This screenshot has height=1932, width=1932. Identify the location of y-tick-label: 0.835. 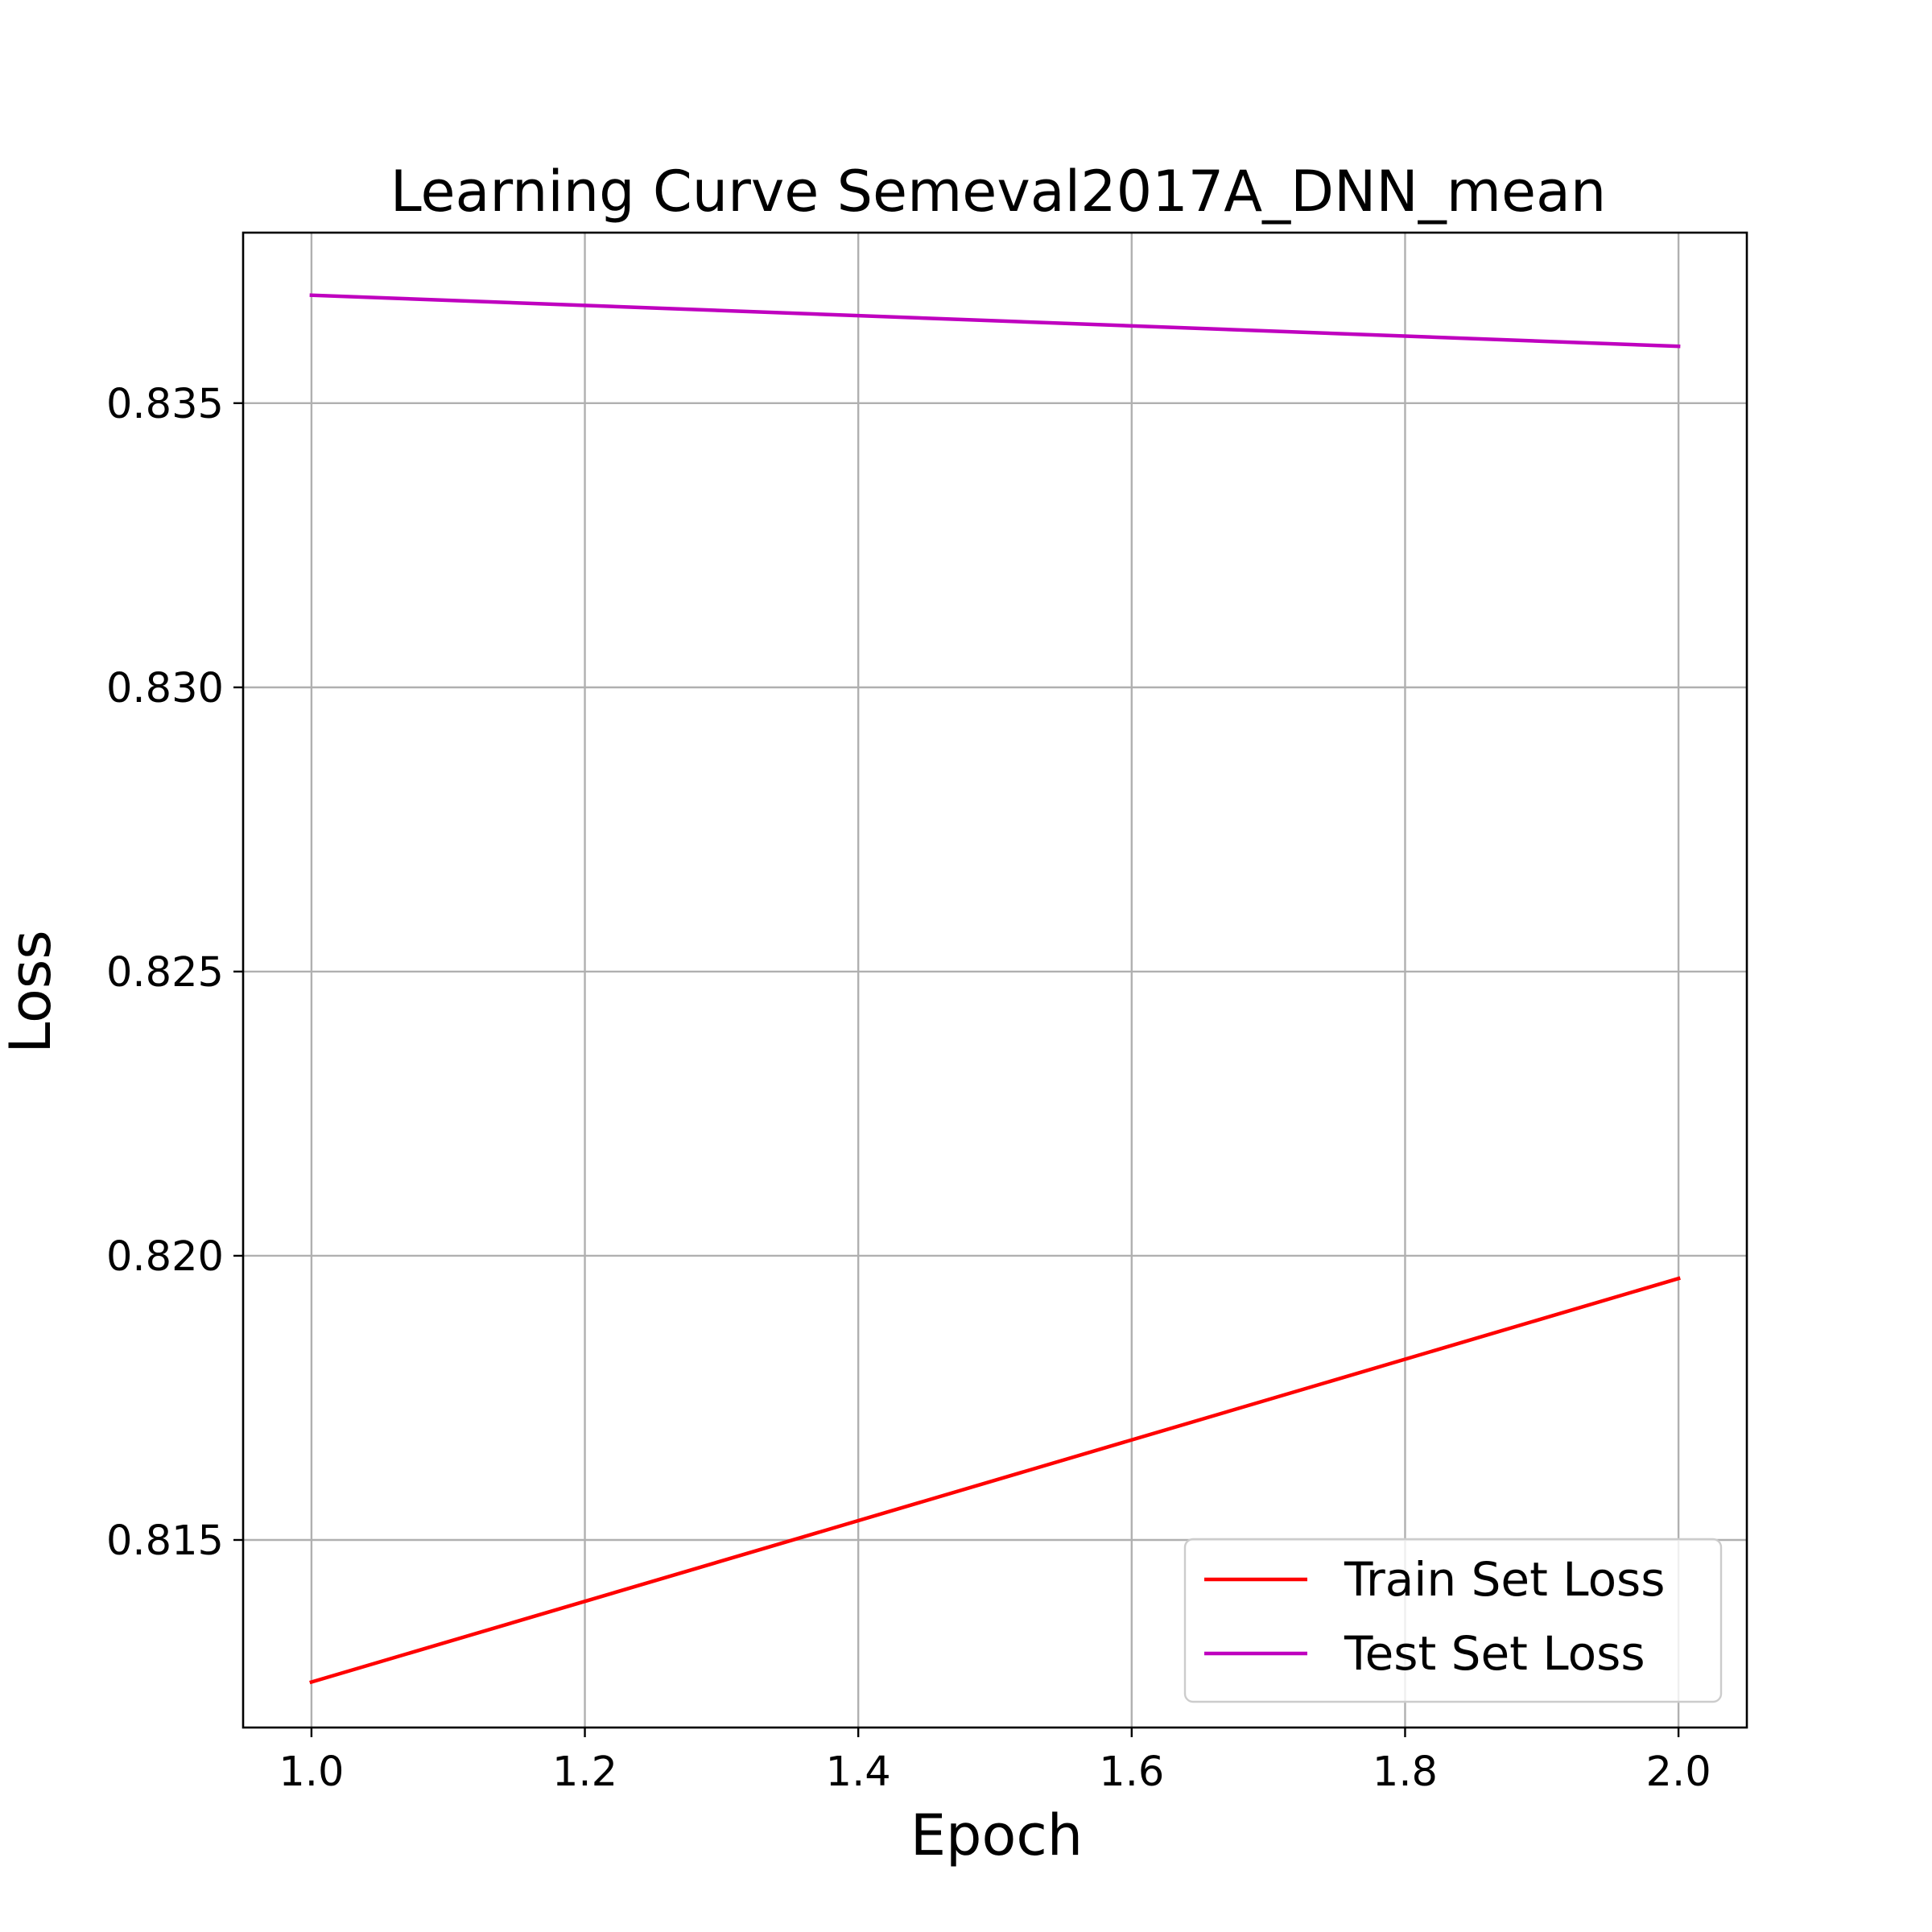
(165, 404).